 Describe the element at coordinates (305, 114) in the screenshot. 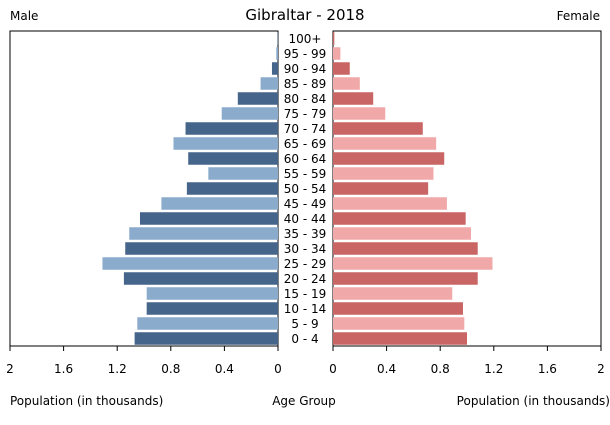

I see `age-group-label: 75 - 79` at that location.